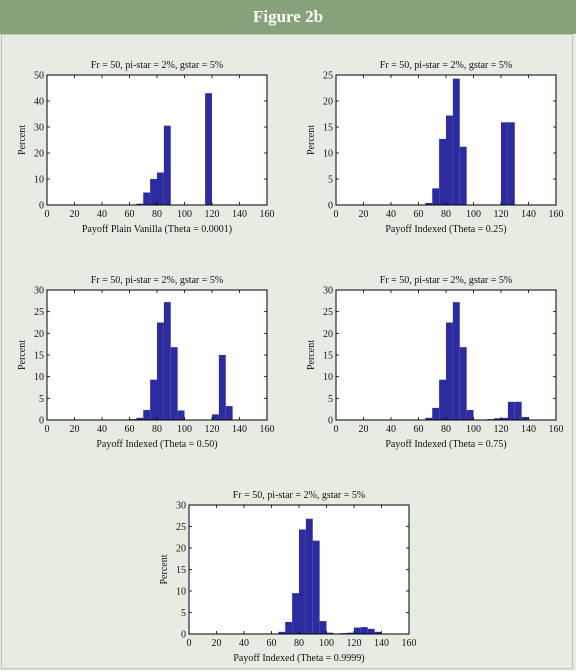 The width and height of the screenshot is (576, 671). I want to click on x-axis-label: Payoff Indexed (Theta = 0.50), so click(156, 444).